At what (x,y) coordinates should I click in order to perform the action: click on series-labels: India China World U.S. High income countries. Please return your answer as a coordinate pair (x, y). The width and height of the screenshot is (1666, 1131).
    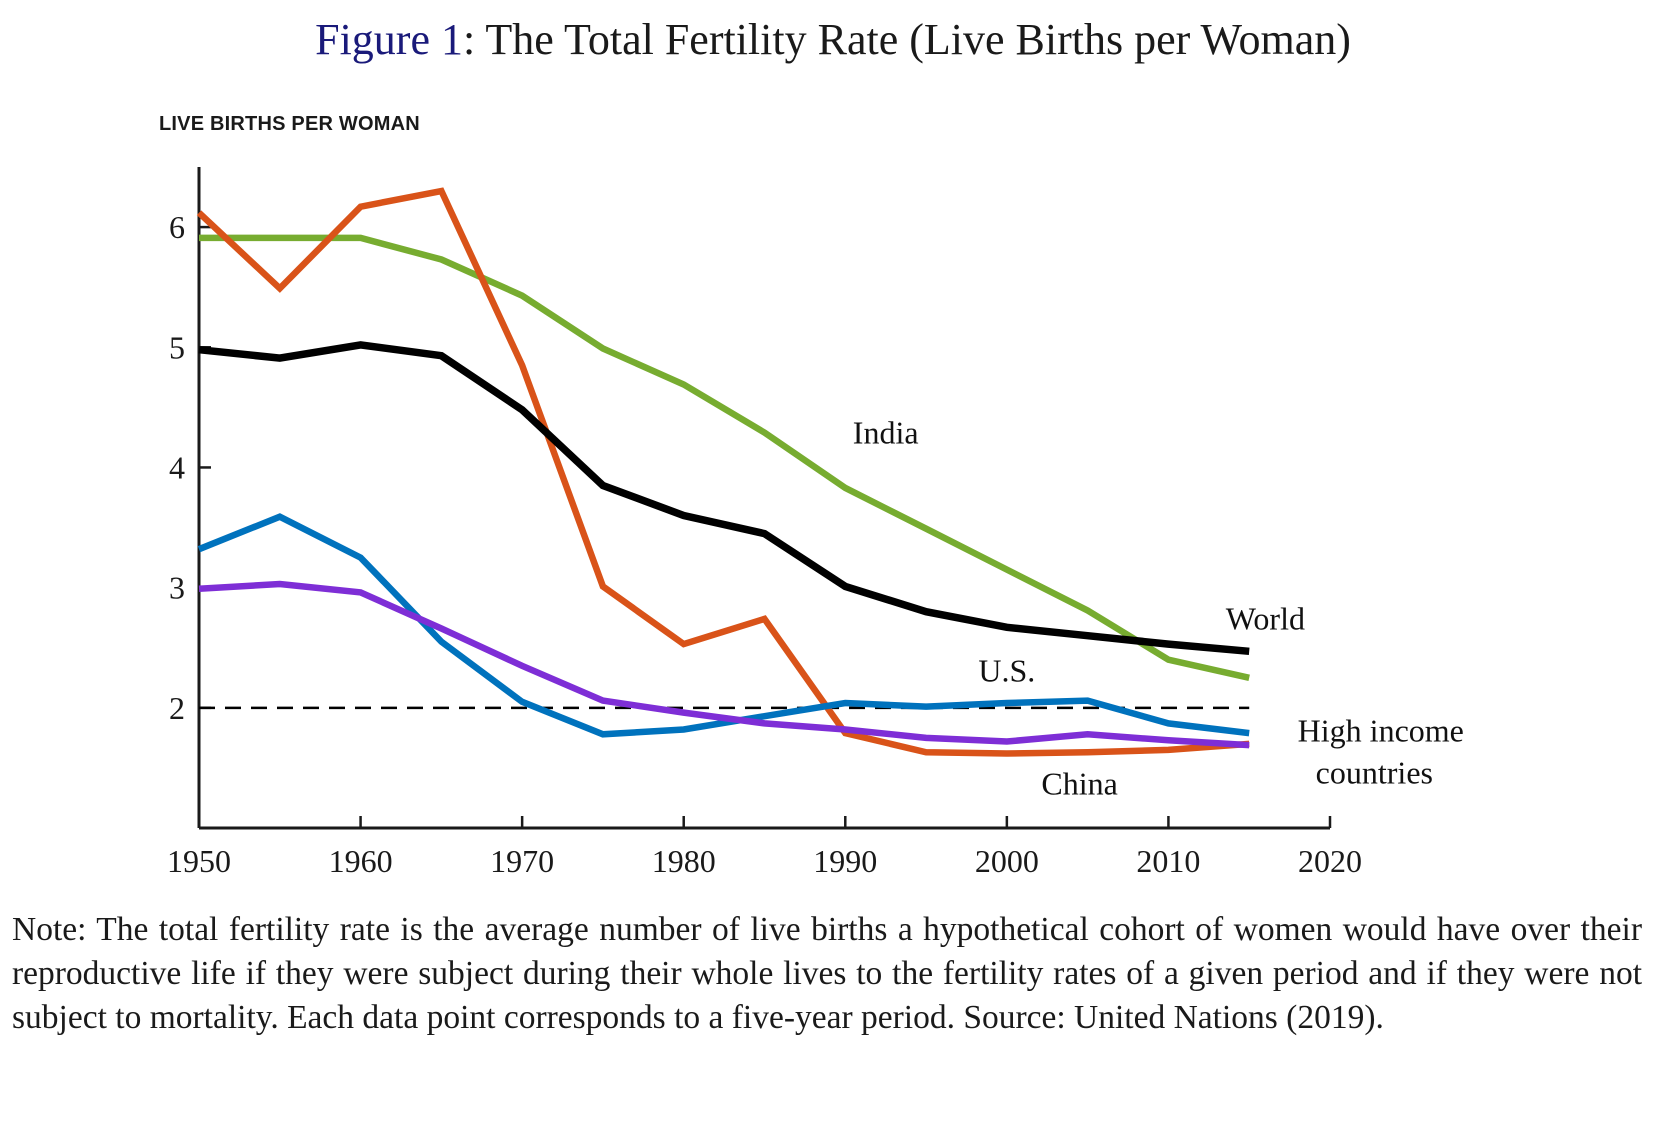
    Looking at the image, I should click on (1158, 607).